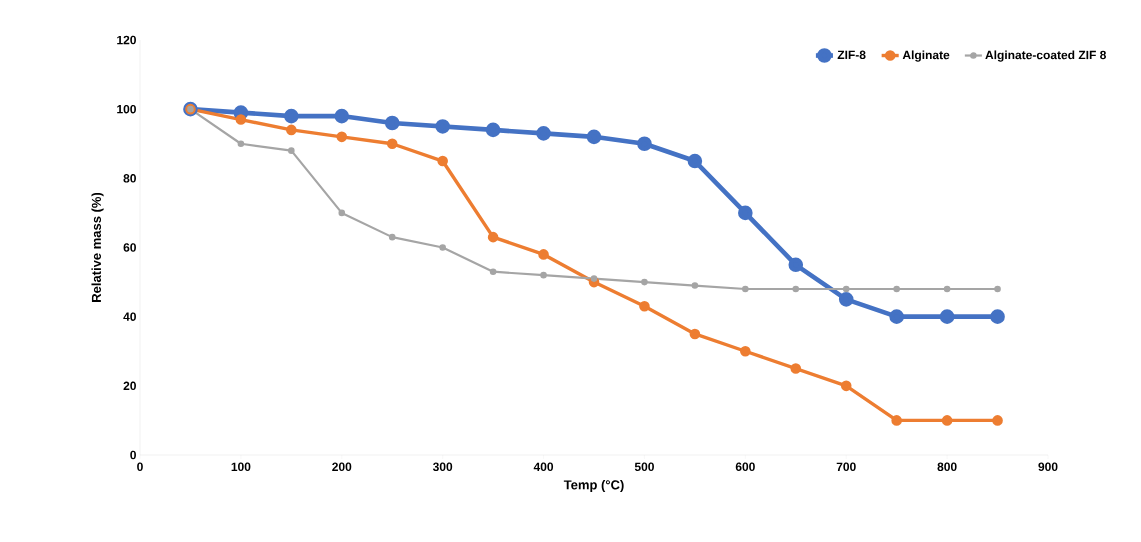  What do you see at coordinates (1045, 56) in the screenshot?
I see `legend-label: Alginate-coated ZIF 8` at bounding box center [1045, 56].